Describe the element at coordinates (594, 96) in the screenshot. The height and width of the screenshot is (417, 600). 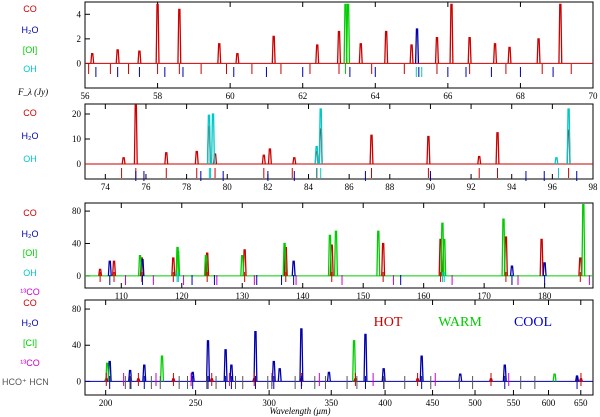
I see `x-tick-label: 70` at that location.